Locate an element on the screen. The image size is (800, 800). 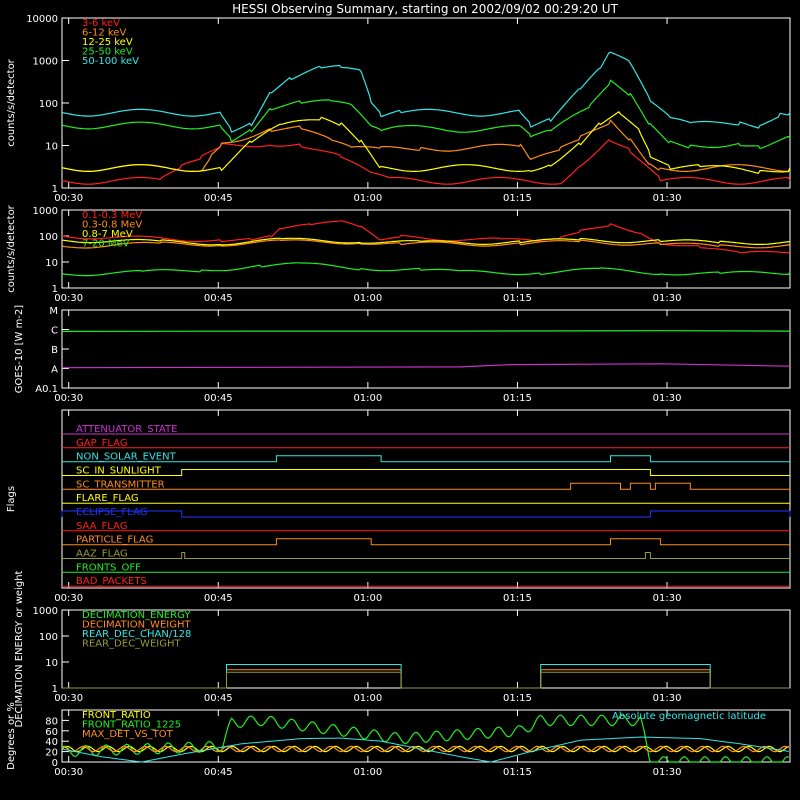
counts_low-xtick-label: 01:30 is located at coordinates (667, 198).